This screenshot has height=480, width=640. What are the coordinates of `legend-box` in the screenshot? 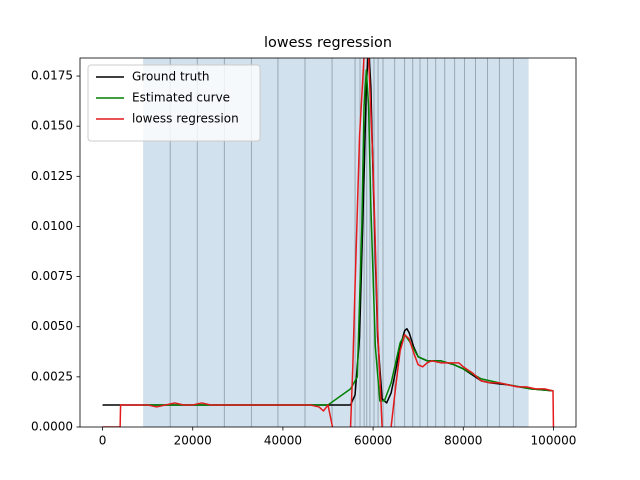 It's located at (174, 103).